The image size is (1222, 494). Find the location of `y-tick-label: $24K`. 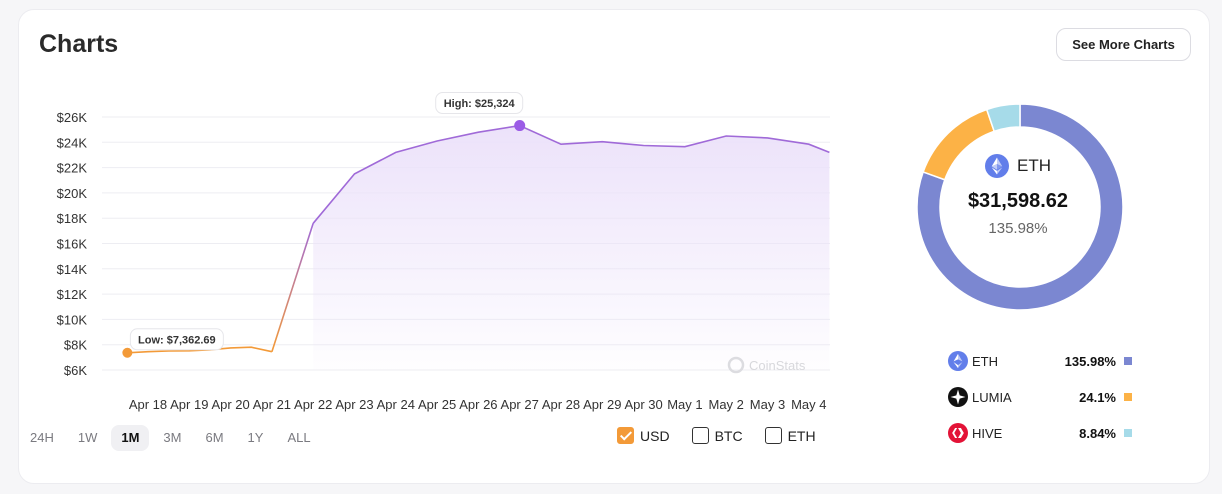

y-tick-label: $24K is located at coordinates (72, 142).